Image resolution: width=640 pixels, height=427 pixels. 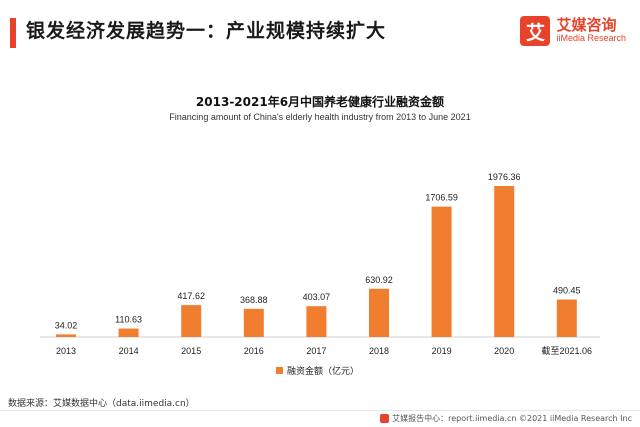 What do you see at coordinates (567, 291) in the screenshot?
I see `data-label: 490.45` at bounding box center [567, 291].